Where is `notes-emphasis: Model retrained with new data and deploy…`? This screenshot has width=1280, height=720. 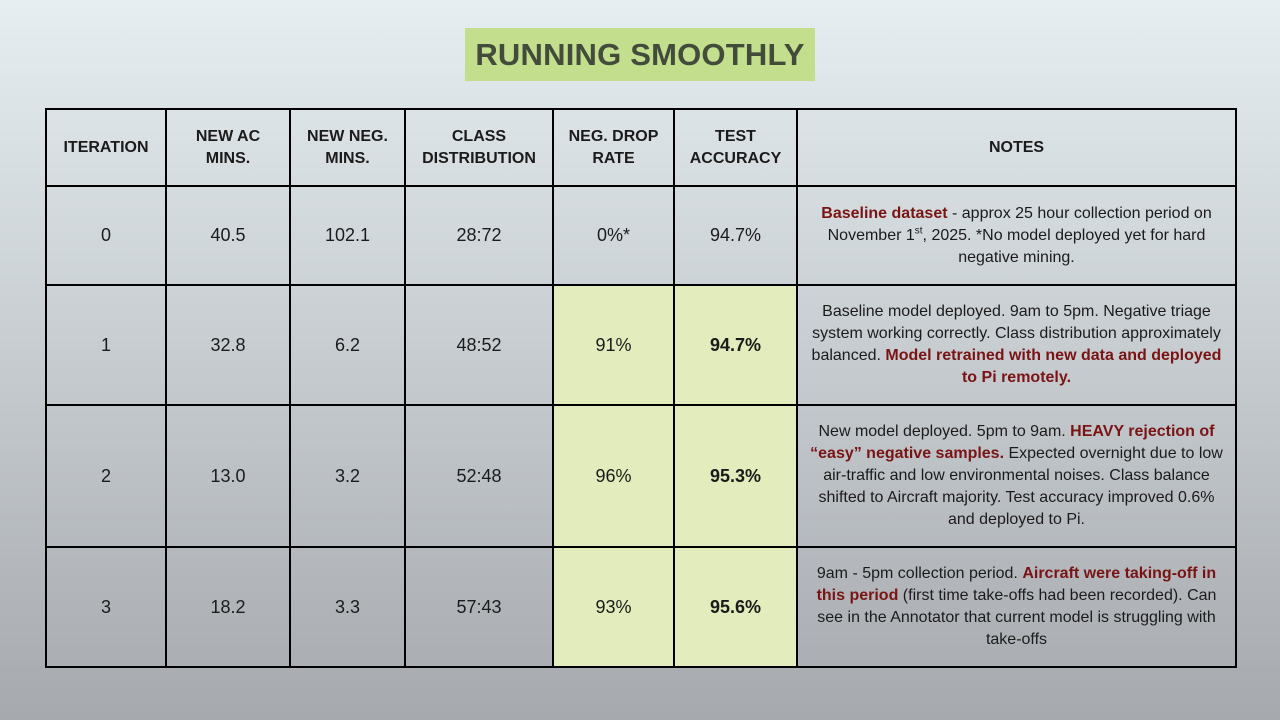 notes-emphasis: Model retrained with new data and deploy… is located at coordinates (1053, 366).